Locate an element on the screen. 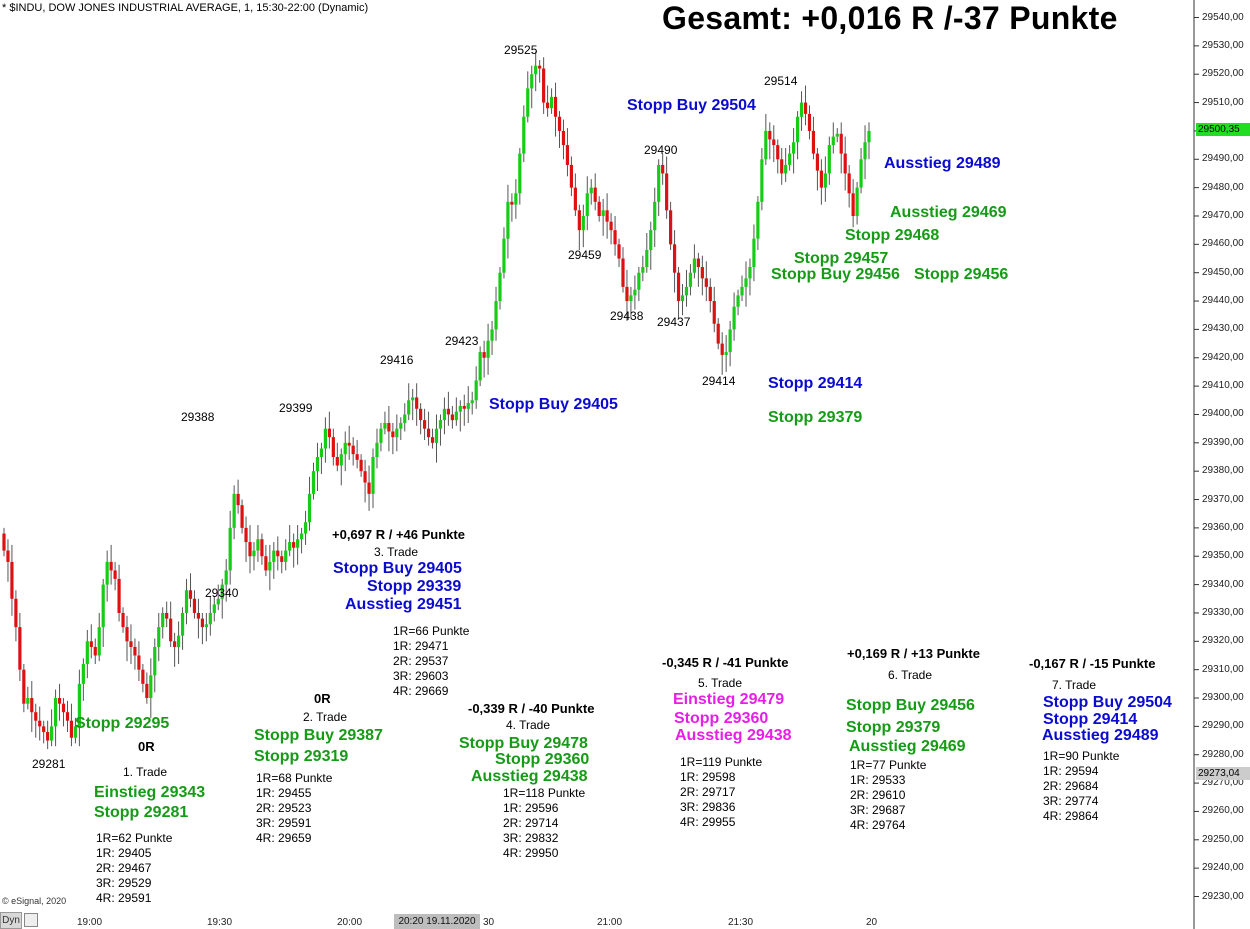  y-tick-label: 29490,00 is located at coordinates (1223, 159).